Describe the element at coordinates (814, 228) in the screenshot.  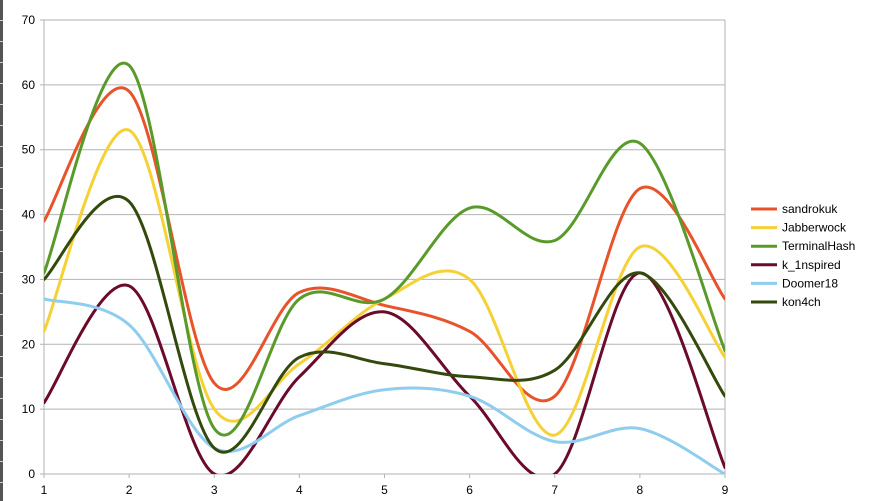
I see `legend-label: Jabberwock` at that location.